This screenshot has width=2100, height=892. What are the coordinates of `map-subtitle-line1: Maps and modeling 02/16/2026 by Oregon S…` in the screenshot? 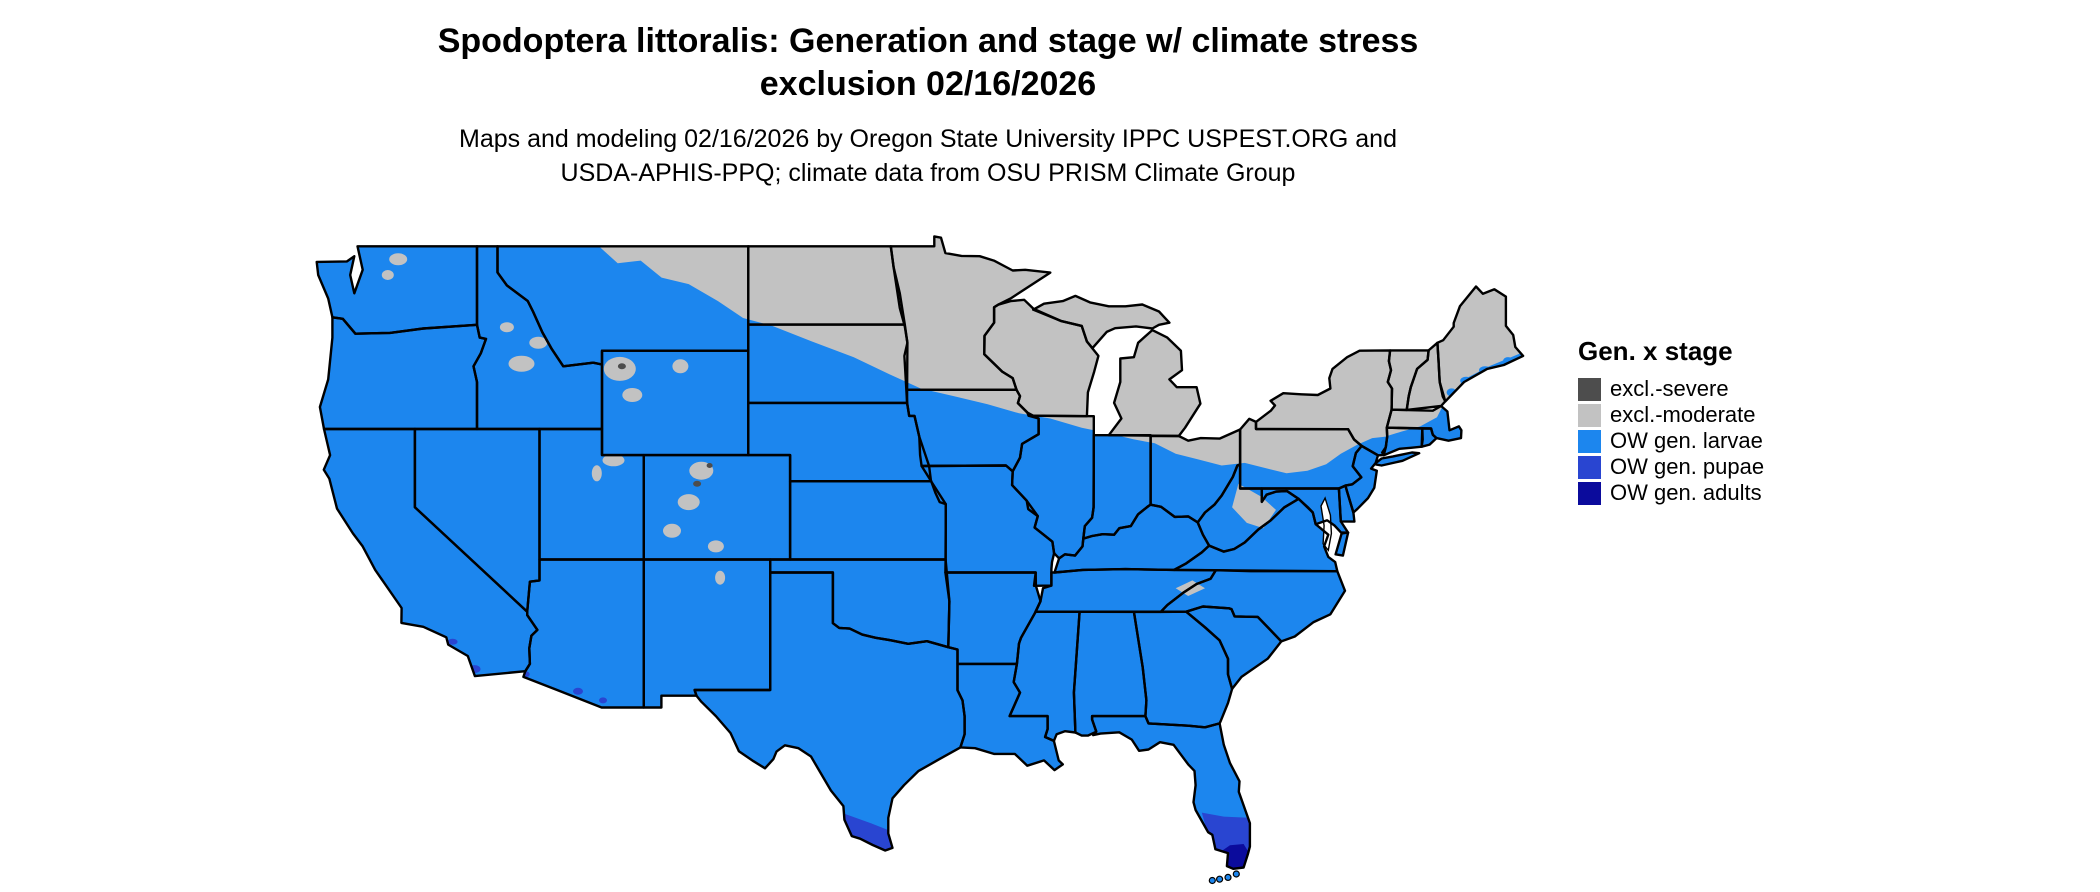 It's located at (928, 139).